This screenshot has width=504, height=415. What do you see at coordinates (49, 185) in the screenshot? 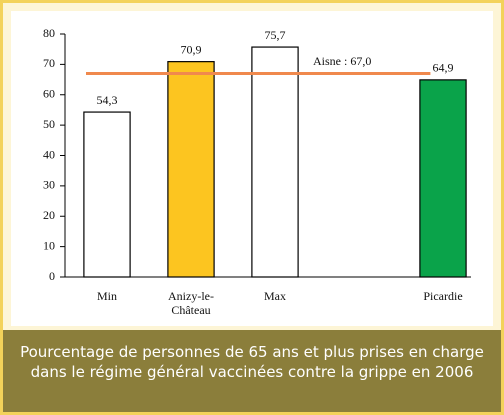
I see `y-tick-label: 30` at bounding box center [49, 185].